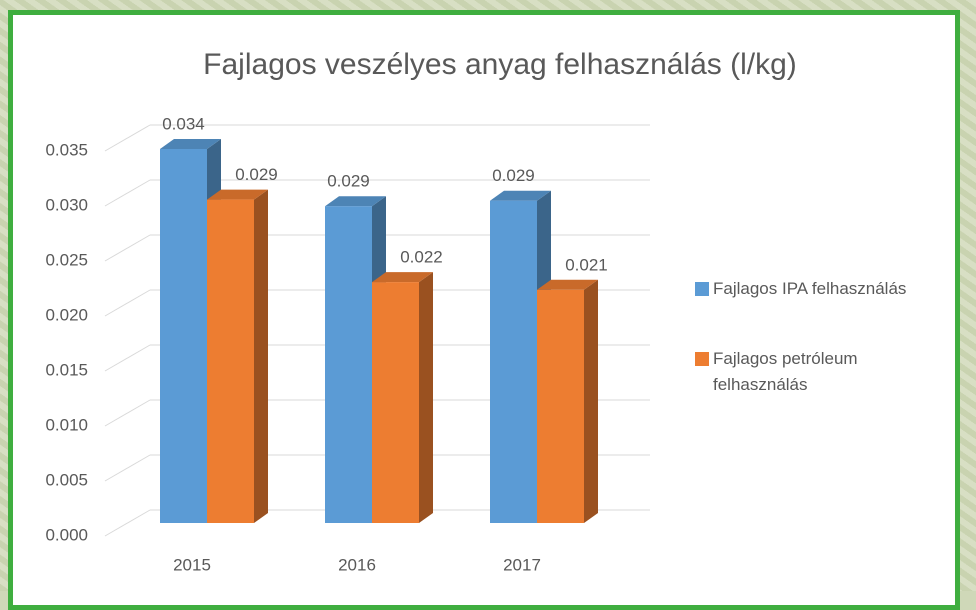 The width and height of the screenshot is (976, 610). I want to click on legend-item: Fajlagos IPA felhasználás, so click(820, 289).